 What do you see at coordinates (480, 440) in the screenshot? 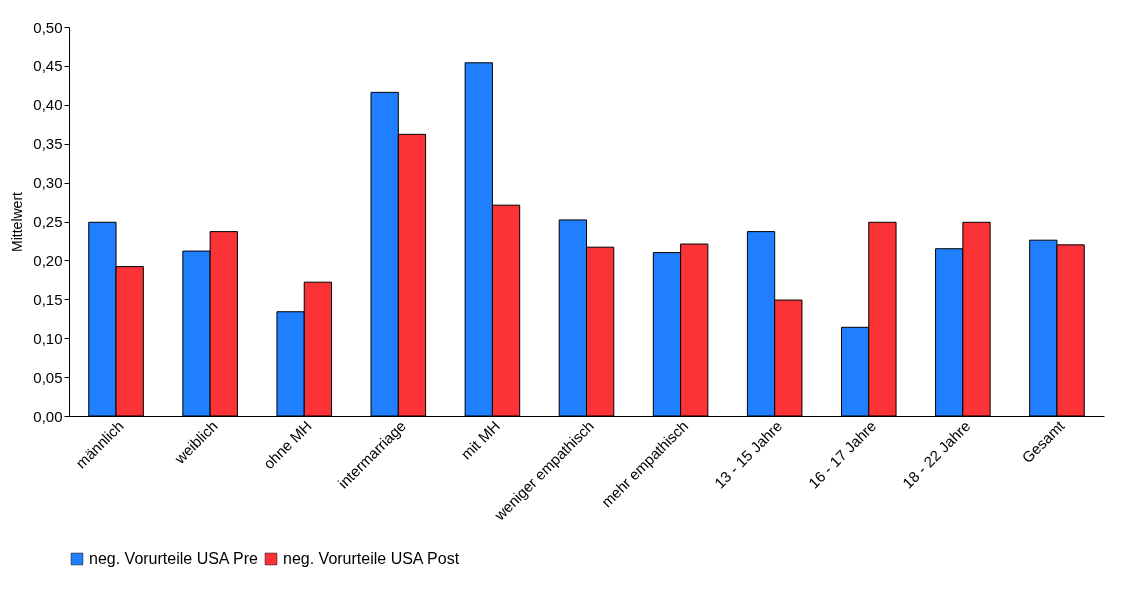
I see `x-tick-label: mit MH` at bounding box center [480, 440].